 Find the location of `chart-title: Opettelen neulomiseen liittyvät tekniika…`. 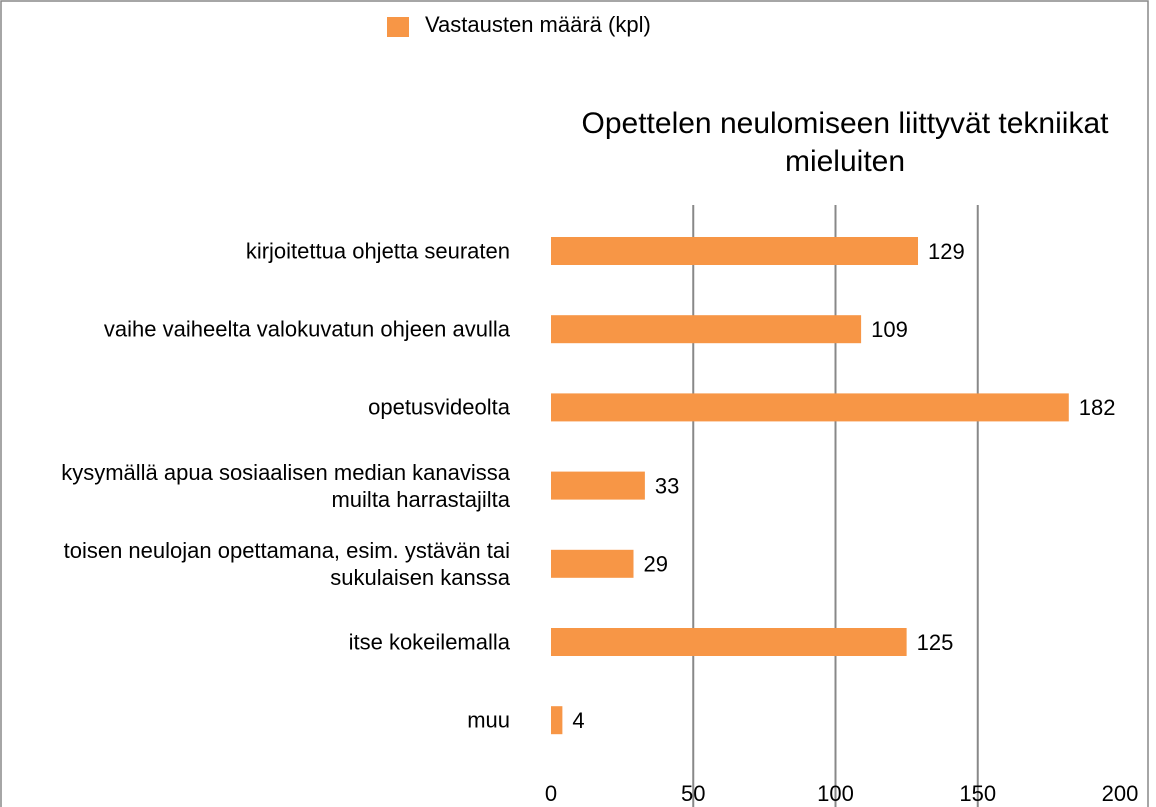

chart-title: Opettelen neulomiseen liittyvät tekniika… is located at coordinates (845, 142).